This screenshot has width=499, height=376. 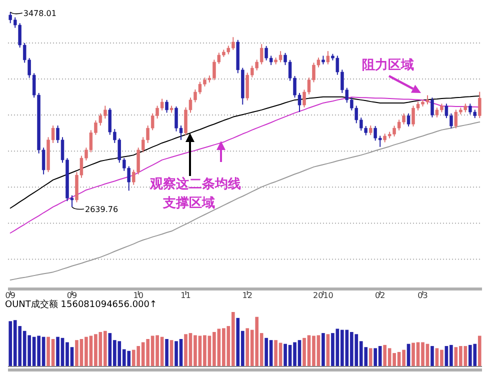 What do you see at coordinates (323, 295) in the screenshot?
I see `x-tick-label: 2010` at bounding box center [323, 295].